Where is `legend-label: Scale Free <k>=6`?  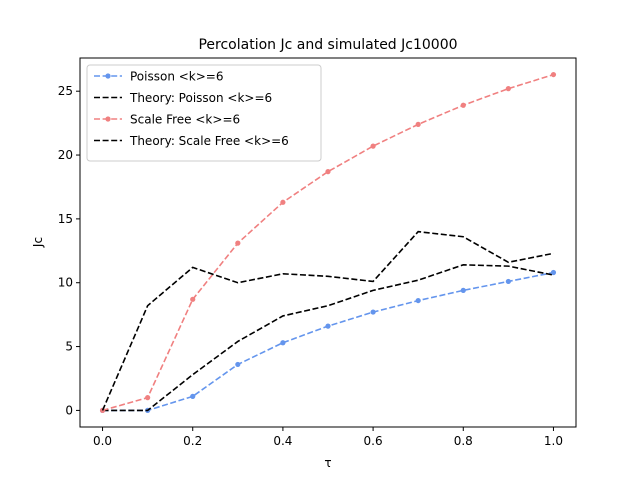
legend-label: Scale Free <k>=6 is located at coordinates (185, 120).